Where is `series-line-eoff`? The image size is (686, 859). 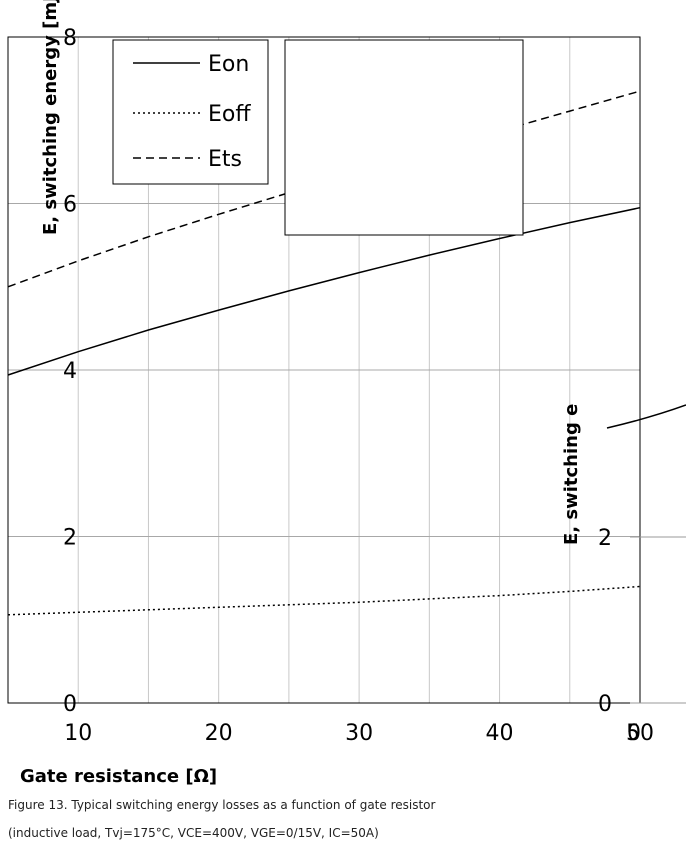
series-line-eoff is located at coordinates (324, 600).